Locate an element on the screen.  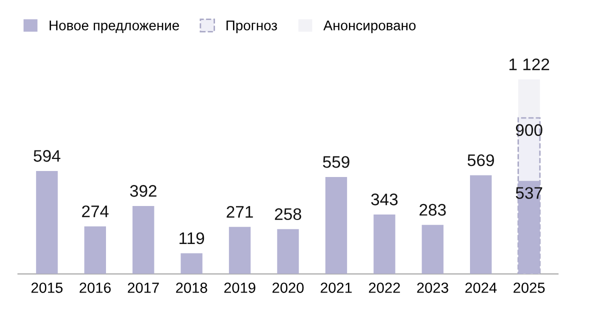
data-label: 594 is located at coordinates (47, 156).